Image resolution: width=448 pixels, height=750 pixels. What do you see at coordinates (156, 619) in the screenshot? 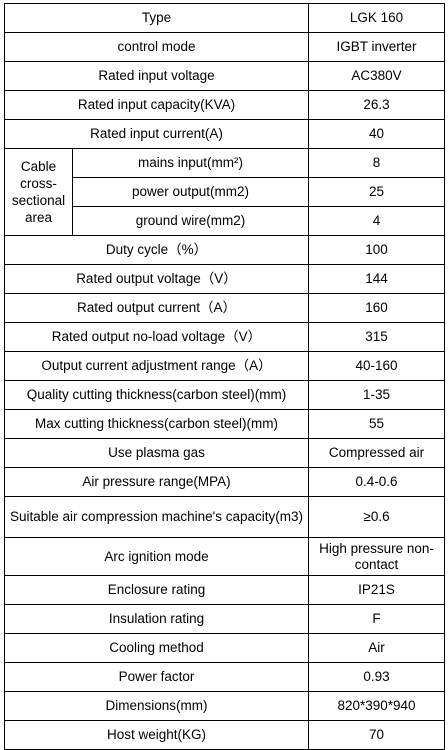
I see `row-label: Insulation rating` at bounding box center [156, 619].